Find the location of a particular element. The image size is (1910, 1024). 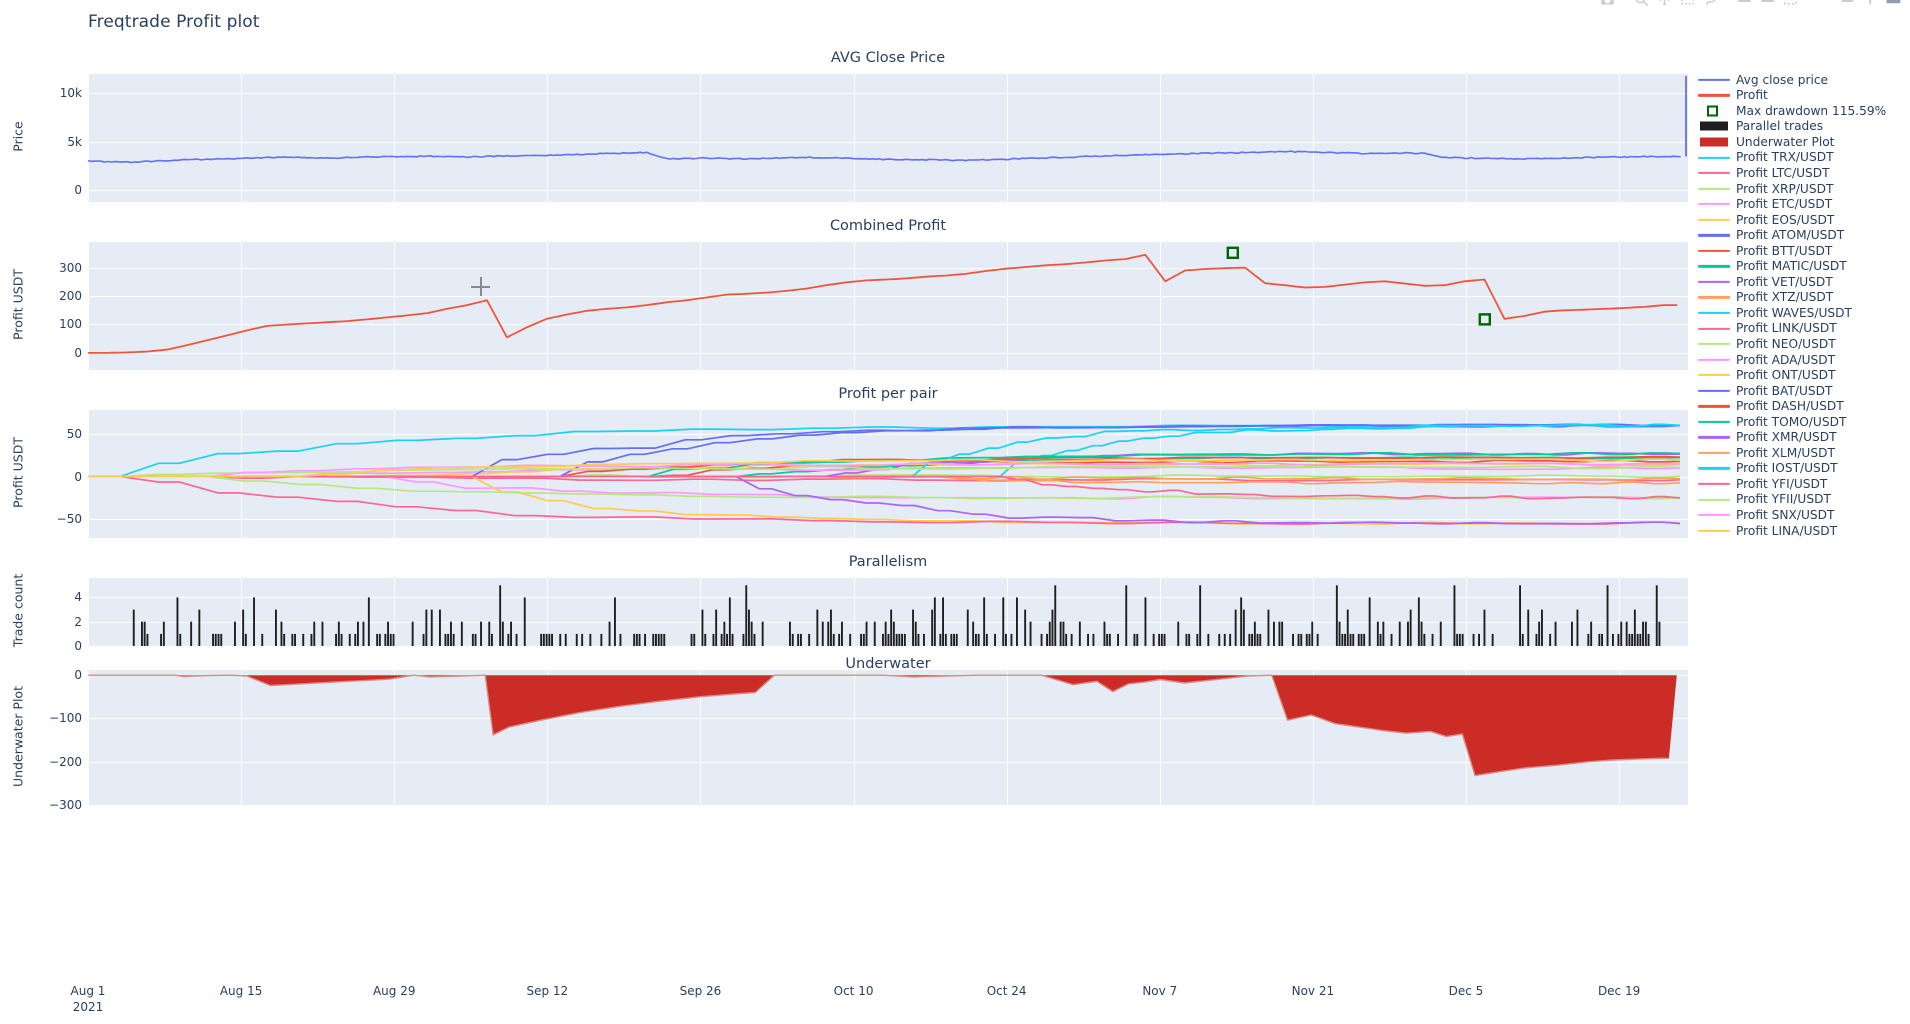

legend-item: Profit LINA/USDT is located at coordinates (1804, 531).